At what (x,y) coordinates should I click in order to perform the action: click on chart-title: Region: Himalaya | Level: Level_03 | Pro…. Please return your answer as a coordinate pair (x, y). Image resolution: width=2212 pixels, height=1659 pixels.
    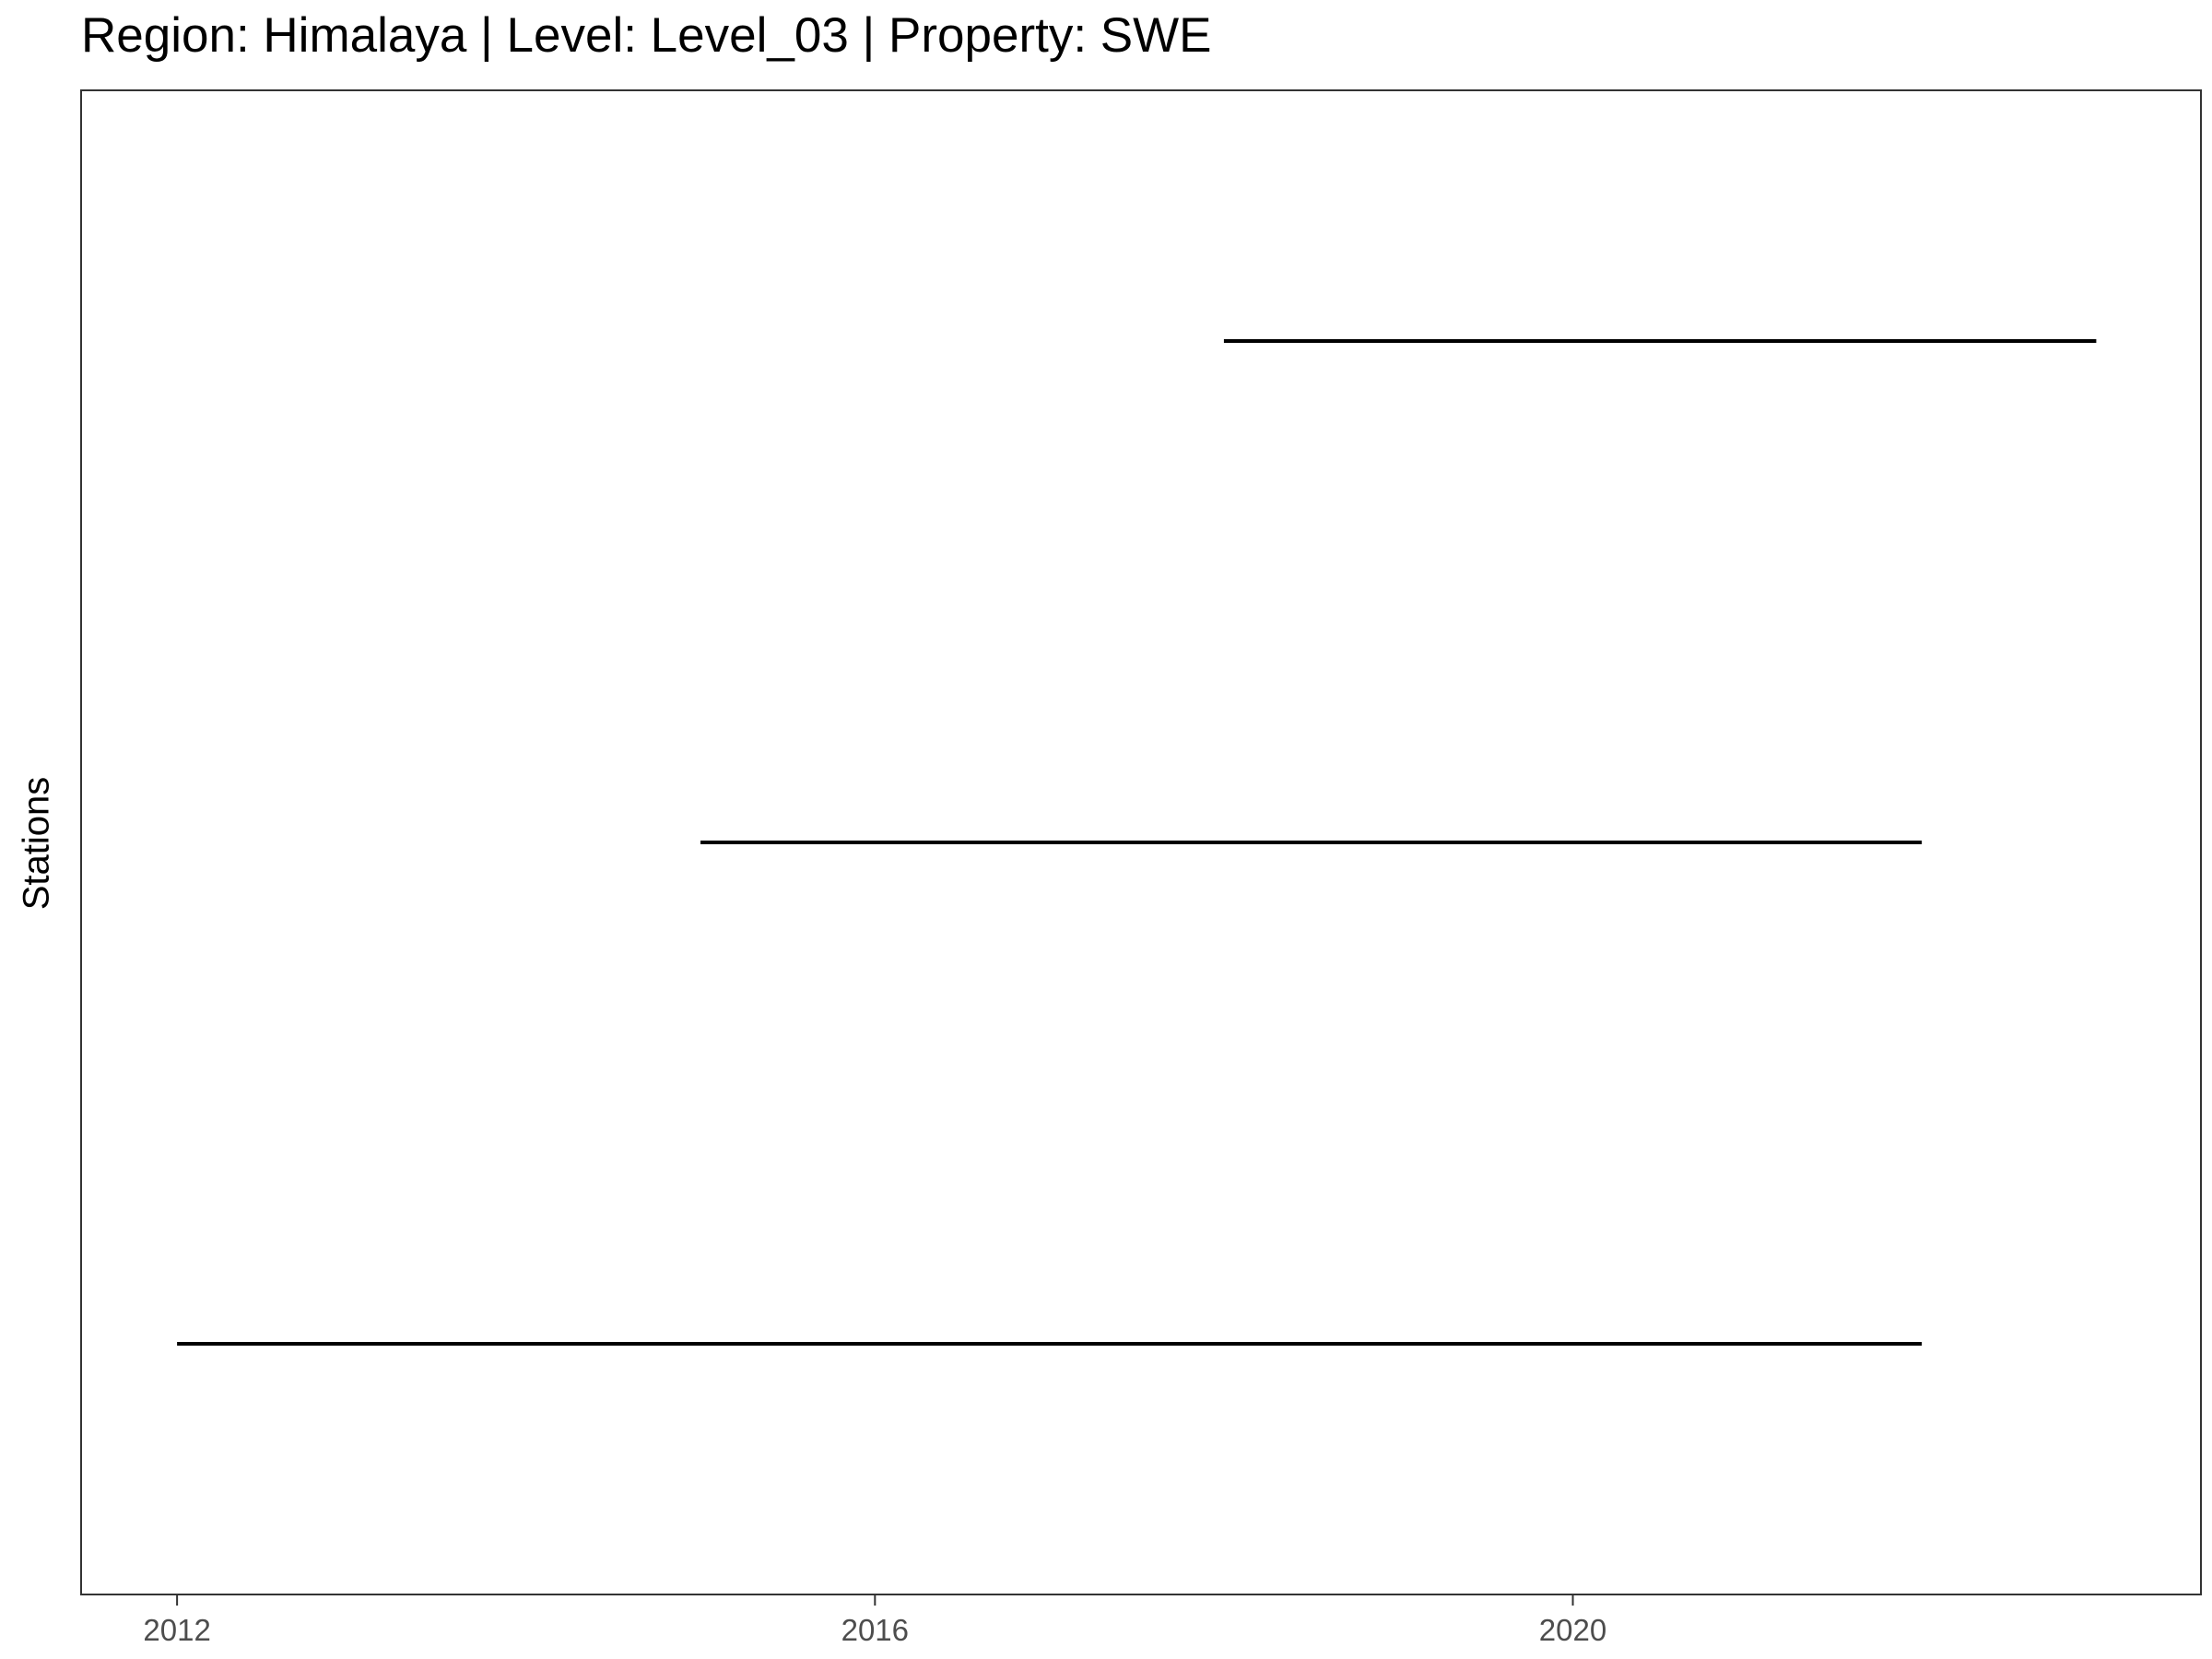
    Looking at the image, I should click on (646, 35).